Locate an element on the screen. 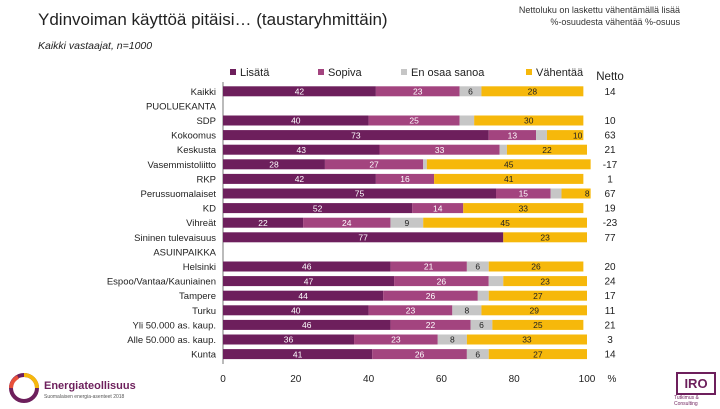  bar-value-label: 43 is located at coordinates (302, 150).